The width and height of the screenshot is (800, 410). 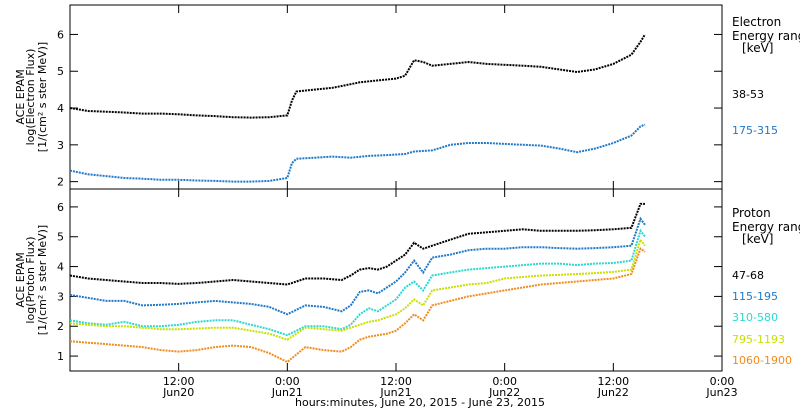 I want to click on electron-legend-title: Electron Energy range [keV], so click(x=766, y=35).